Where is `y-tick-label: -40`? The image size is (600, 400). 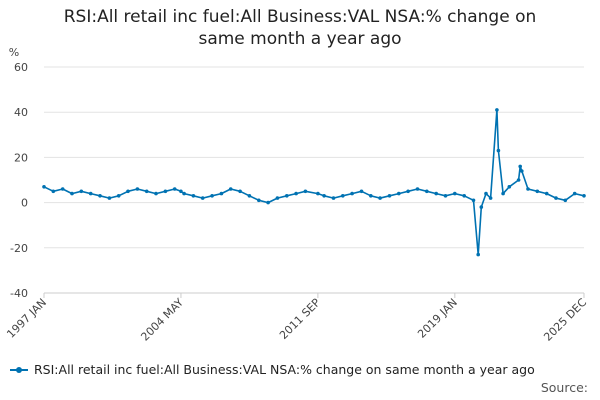
y-tick-label: -40 is located at coordinates (19, 293).